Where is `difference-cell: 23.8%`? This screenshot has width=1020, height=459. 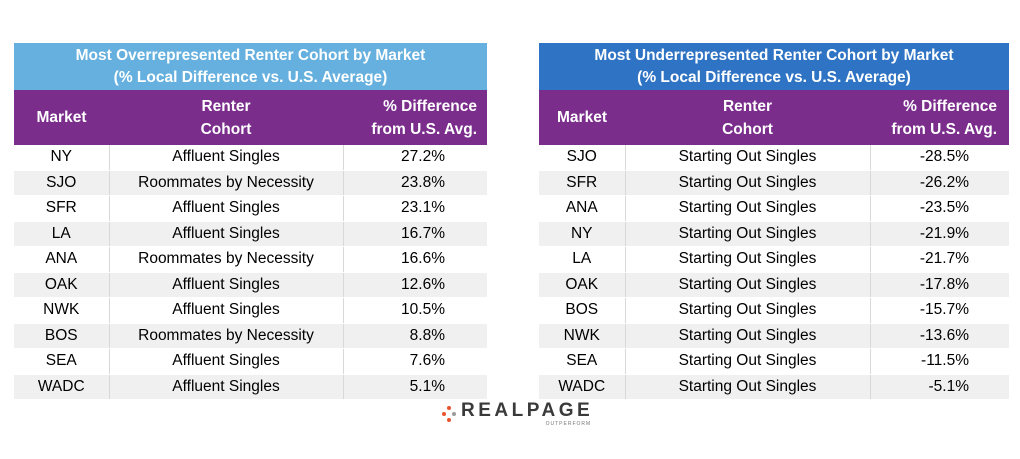 difference-cell: 23.8% is located at coordinates (414, 183).